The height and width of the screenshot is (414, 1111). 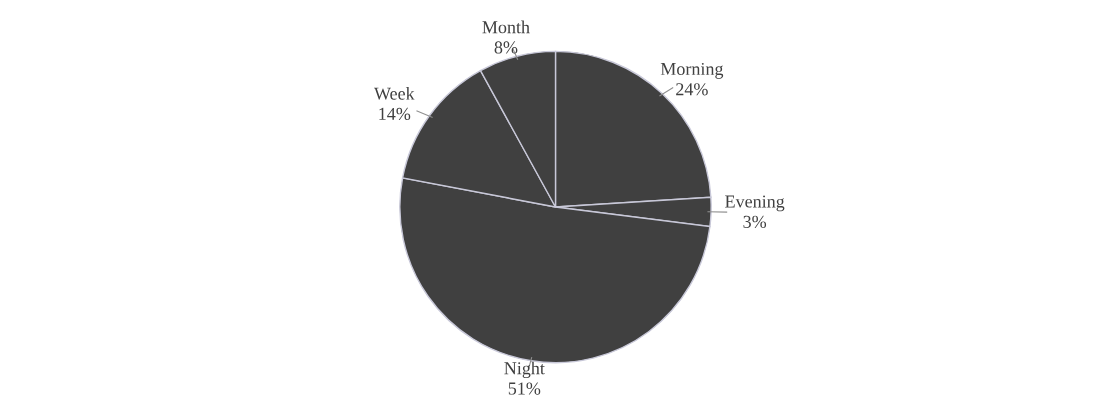 What do you see at coordinates (506, 47) in the screenshot?
I see `data-label: 8%` at bounding box center [506, 47].